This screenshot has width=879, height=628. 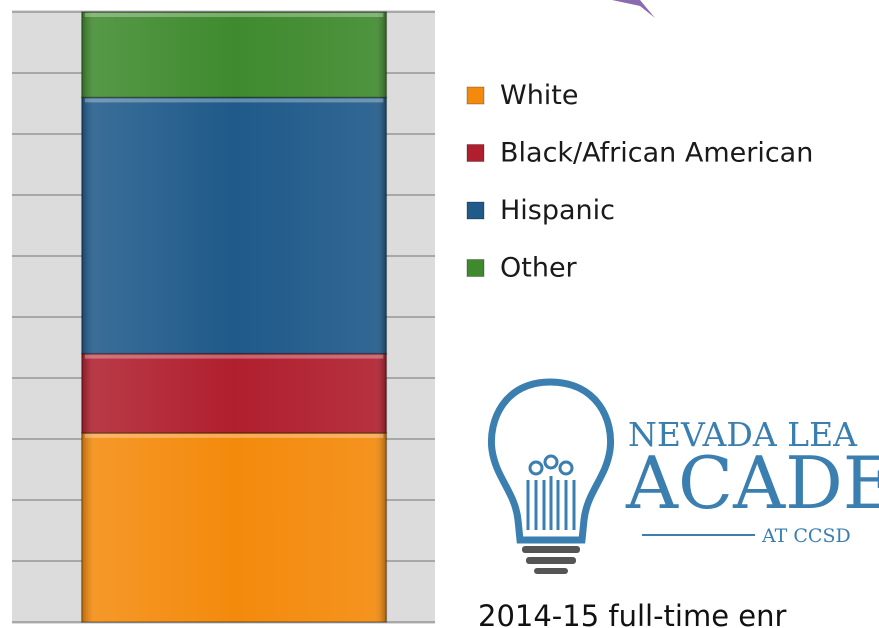 I want to click on bulb-outline, so click(x=551, y=461).